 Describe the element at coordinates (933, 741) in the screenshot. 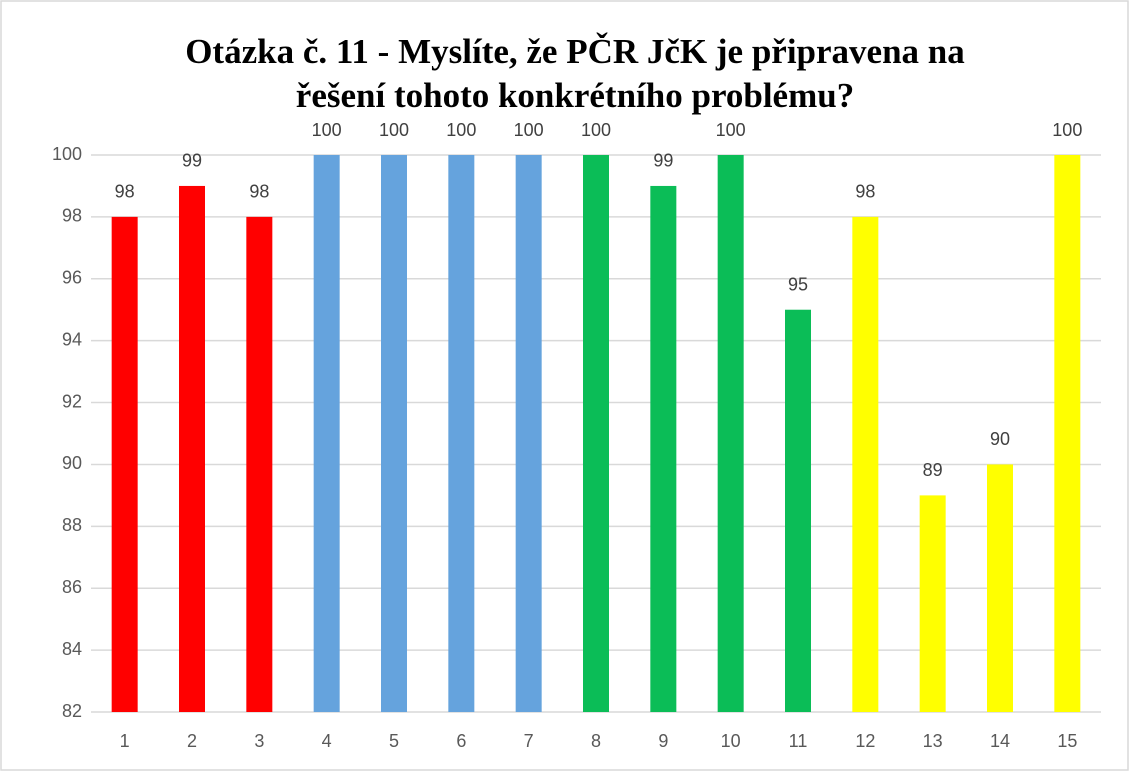

I see `x-tick-label: 13` at that location.